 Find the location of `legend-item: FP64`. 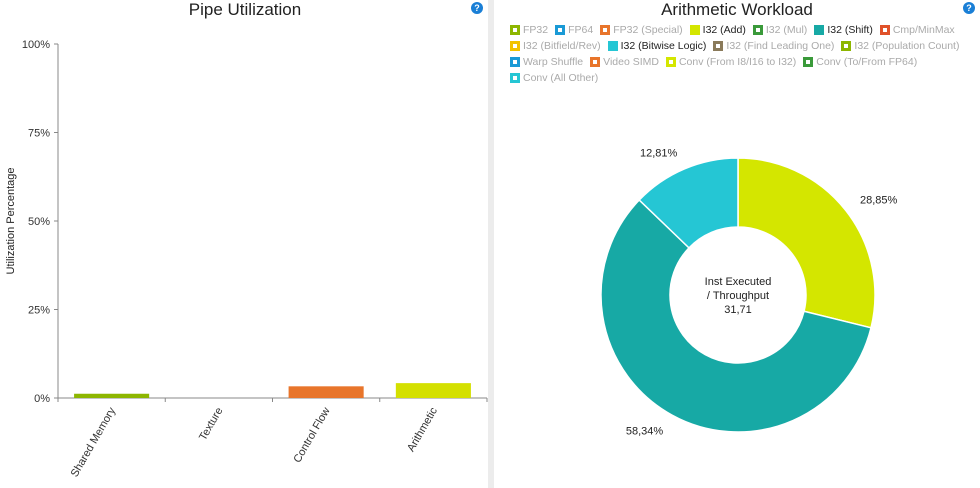

legend-item: FP64 is located at coordinates (574, 30).